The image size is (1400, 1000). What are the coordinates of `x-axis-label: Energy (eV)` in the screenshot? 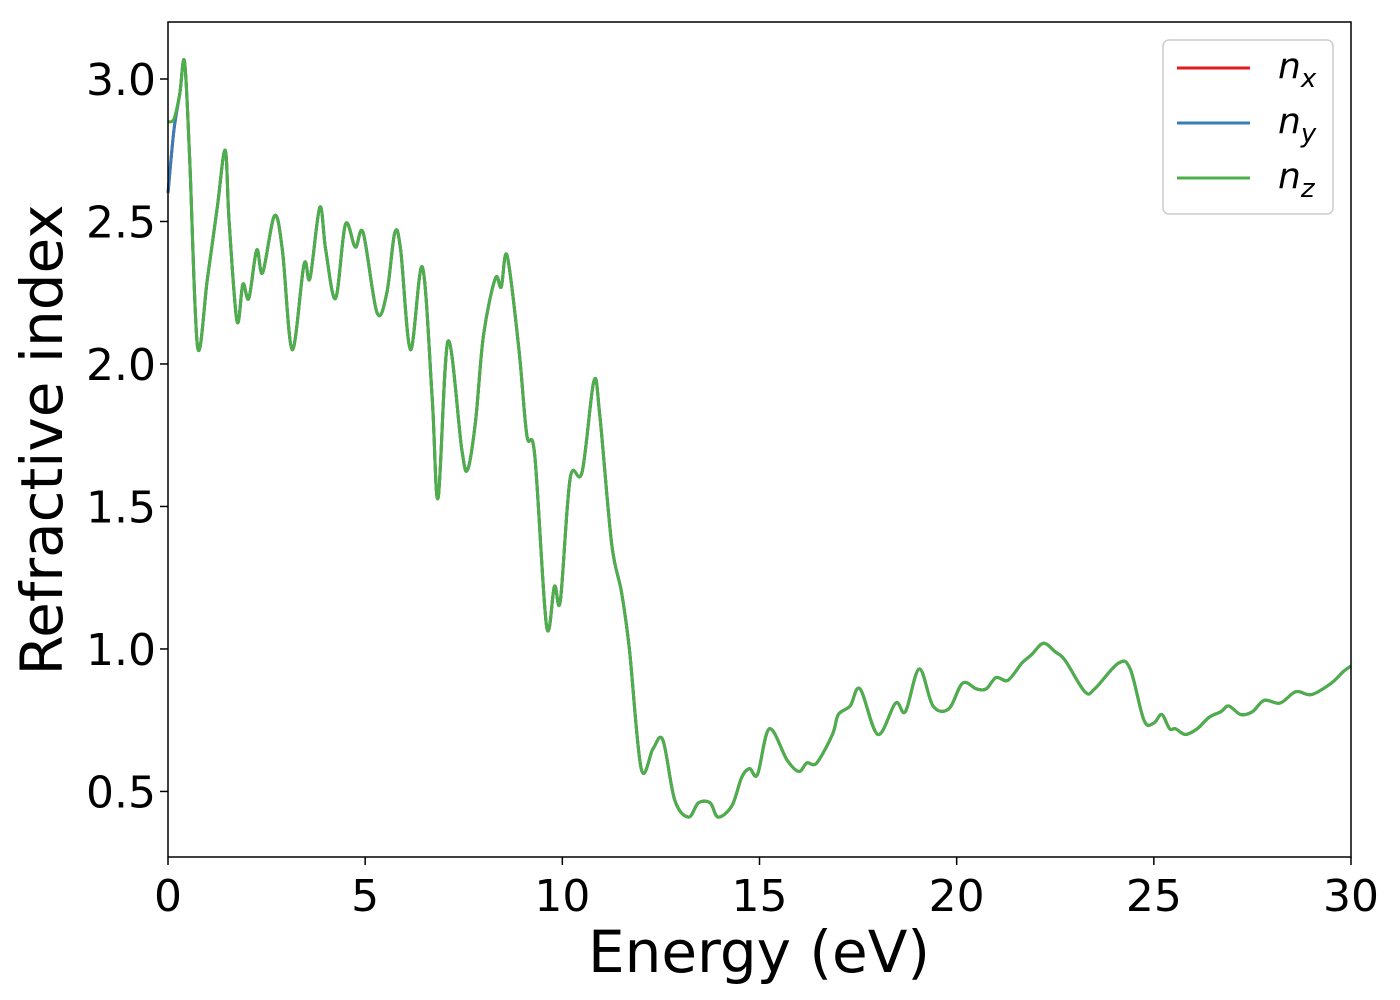 It's located at (759, 952).